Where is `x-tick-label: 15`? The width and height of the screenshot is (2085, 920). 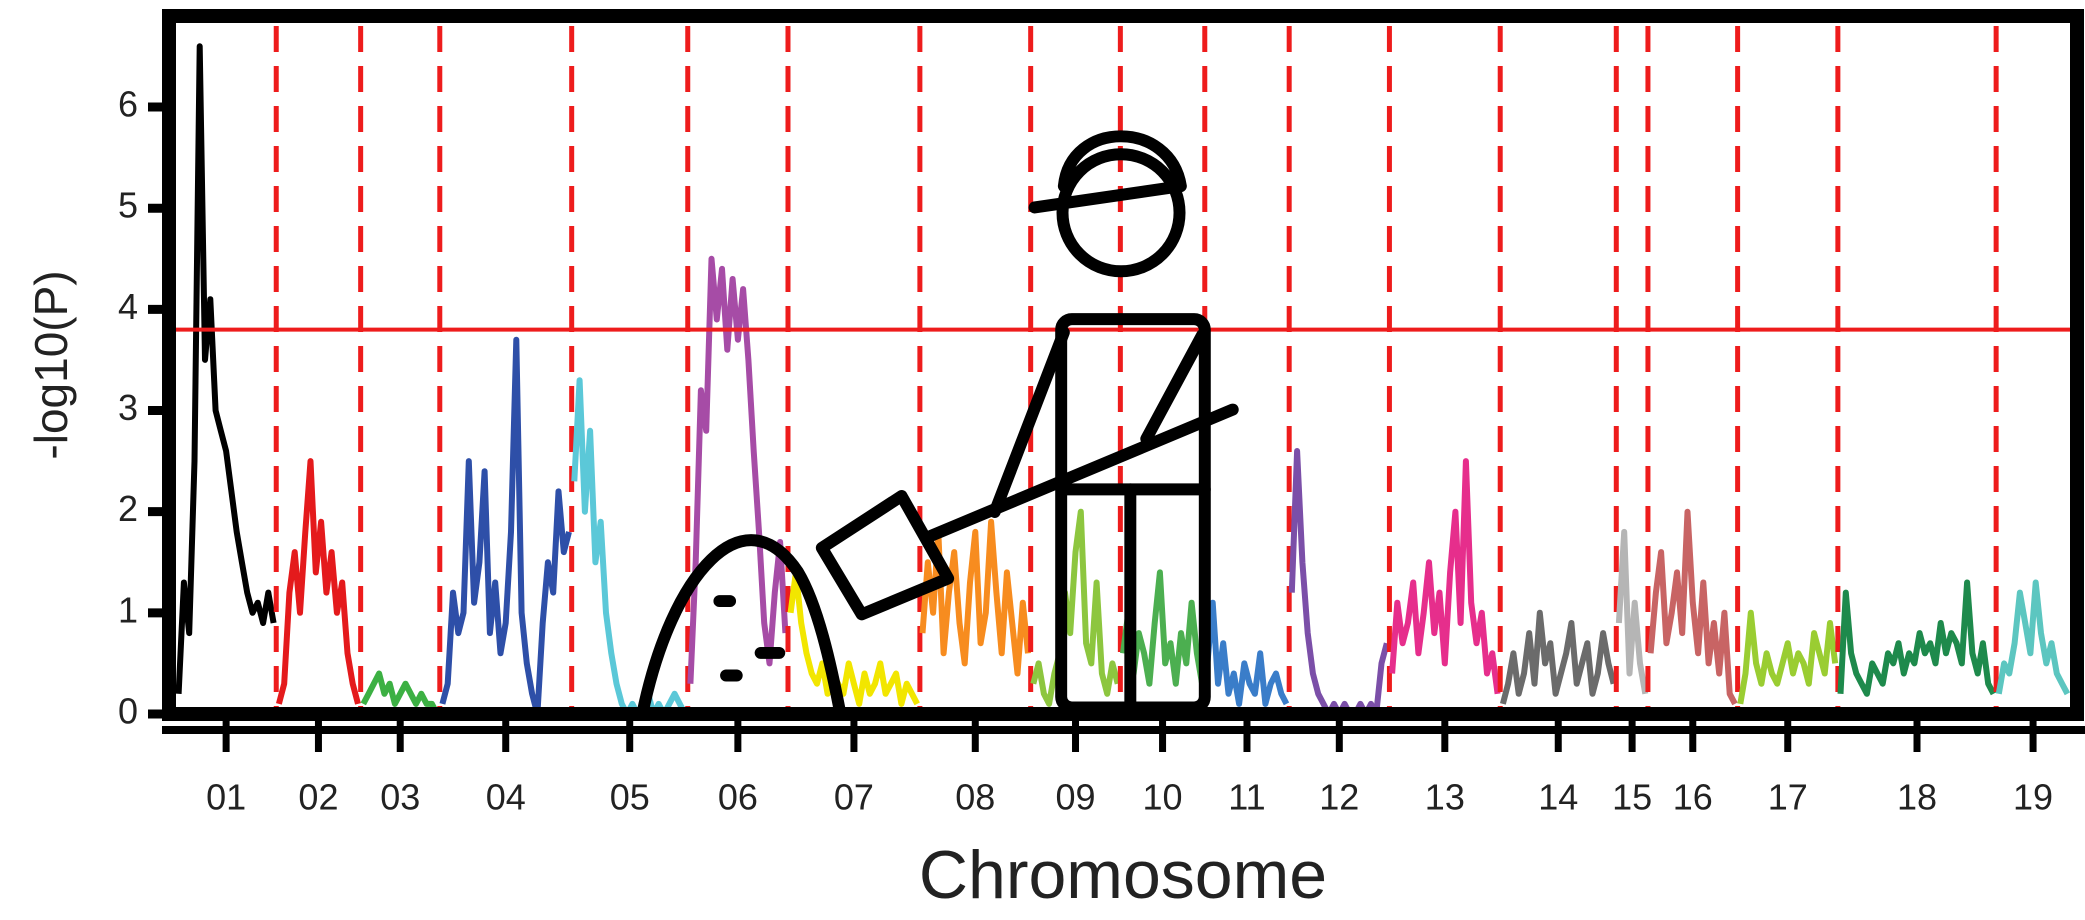 x-tick-label: 15 is located at coordinates (1632, 797).